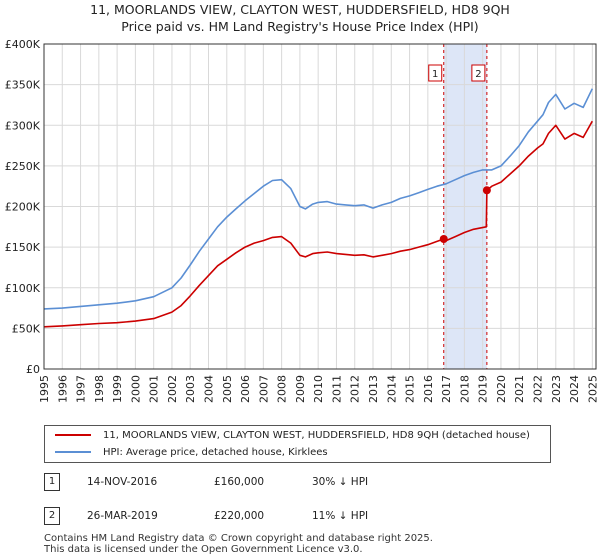 The height and width of the screenshot is (560, 600). I want to click on transaction-hpi-1: 30% ↓ HPI, so click(340, 482).